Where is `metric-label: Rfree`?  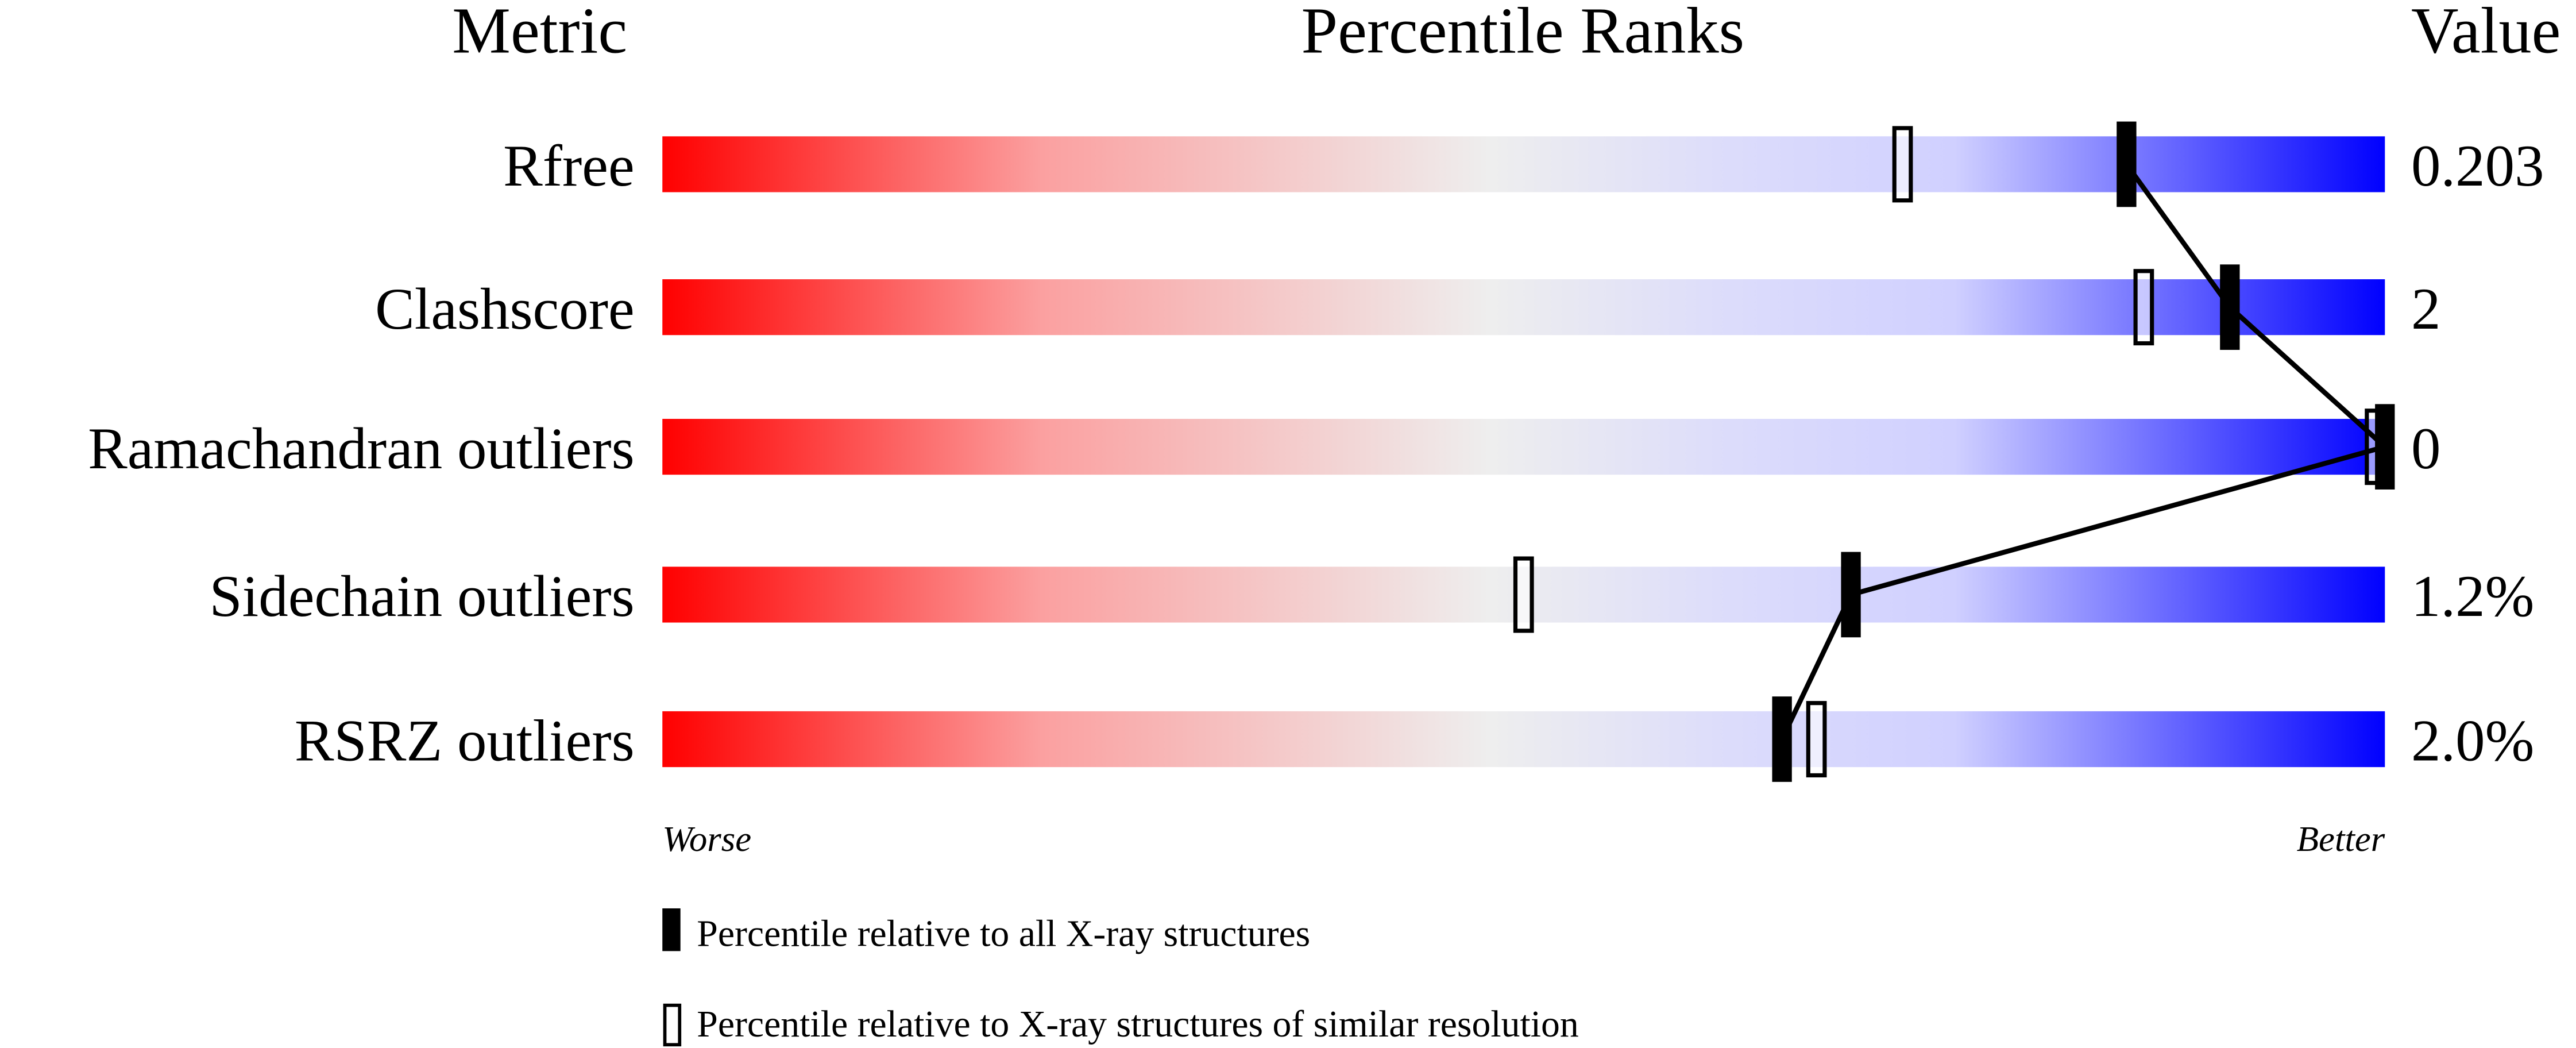 metric-label: Rfree is located at coordinates (569, 166).